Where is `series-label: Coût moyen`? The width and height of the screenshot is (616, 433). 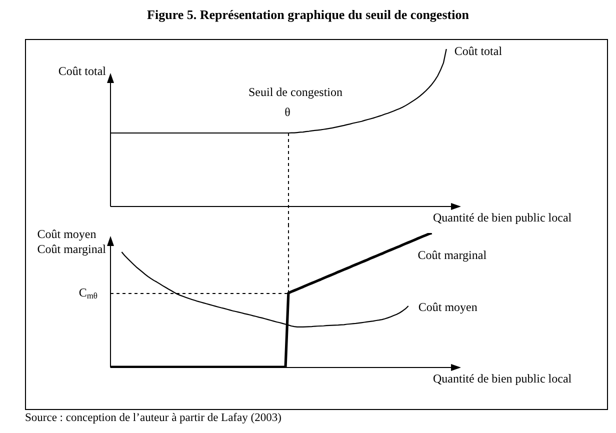
series-label: Coût moyen is located at coordinates (448, 307).